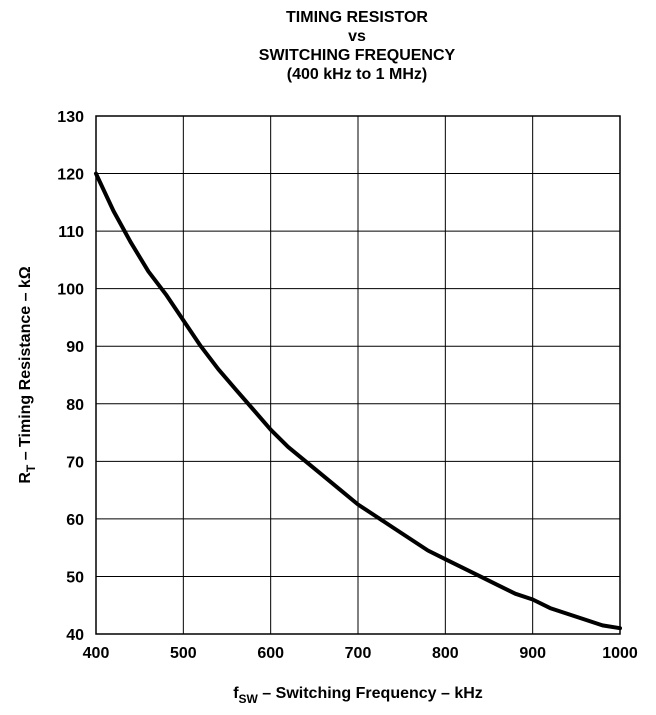 This screenshot has height=715, width=656. I want to click on x-tick-label: 800, so click(445, 653).